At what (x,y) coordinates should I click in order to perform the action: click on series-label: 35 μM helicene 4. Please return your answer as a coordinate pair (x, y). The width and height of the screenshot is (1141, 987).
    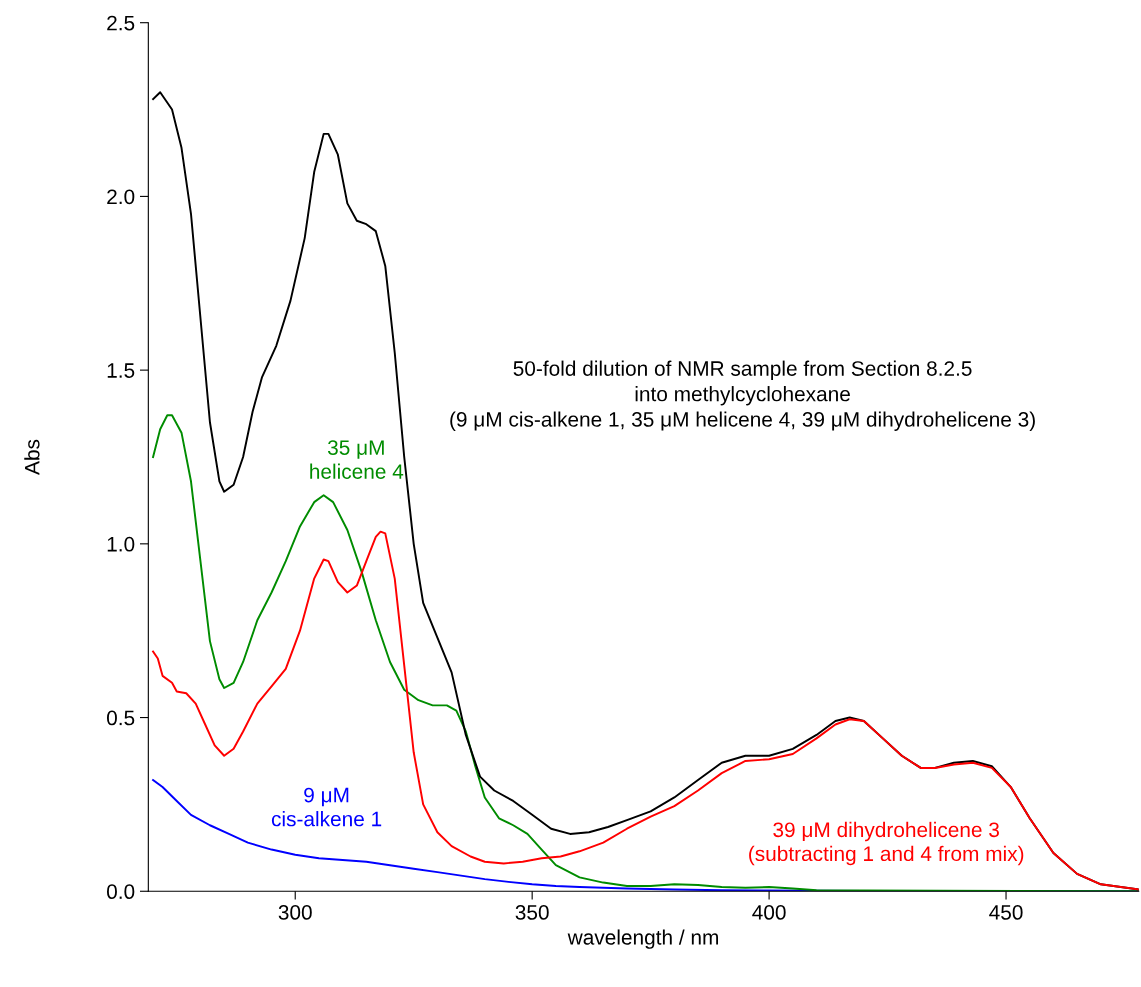
    Looking at the image, I should click on (357, 459).